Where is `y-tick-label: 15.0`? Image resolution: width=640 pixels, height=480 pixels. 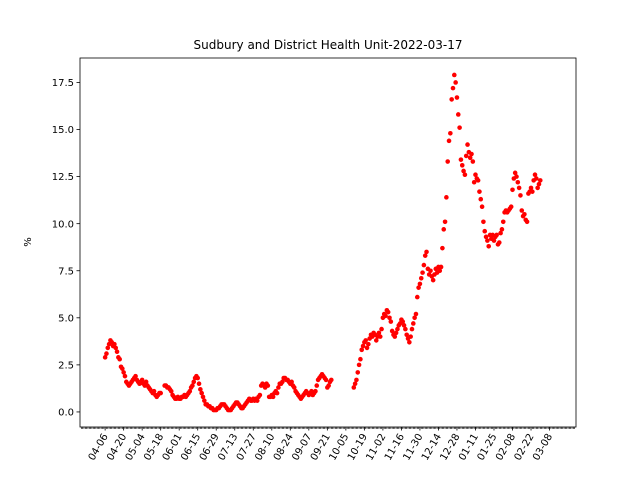 y-tick-label: 15.0 is located at coordinates (63, 130).